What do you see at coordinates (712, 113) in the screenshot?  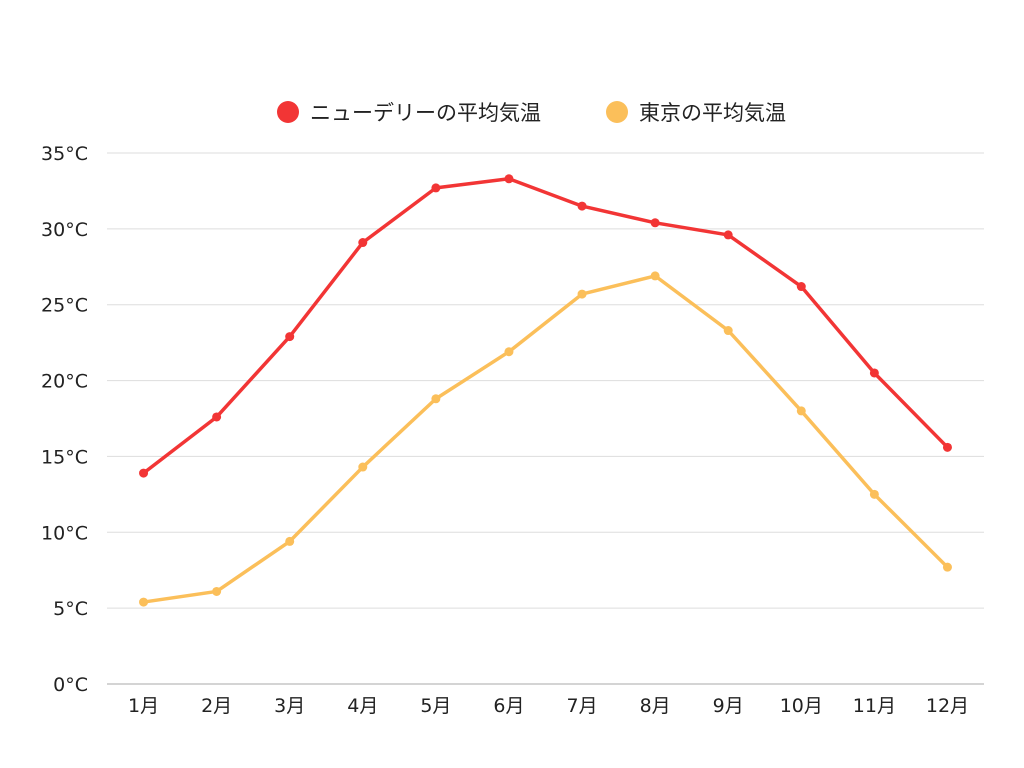 I see `legend-label: 東京の平均気温` at bounding box center [712, 113].